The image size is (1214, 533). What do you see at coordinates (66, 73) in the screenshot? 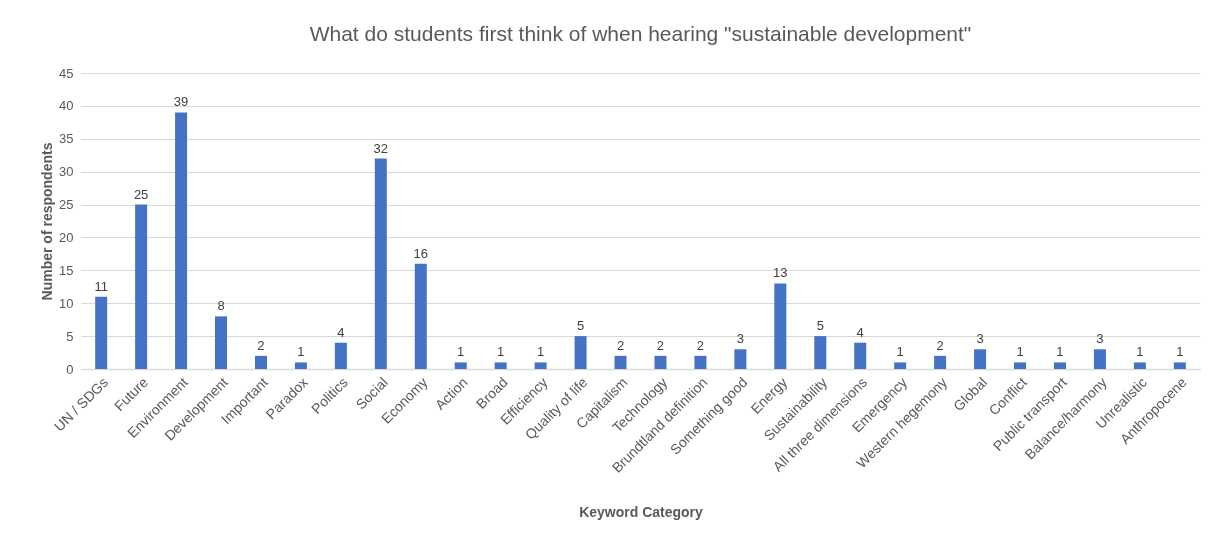
I see `y-tick-label: 45` at bounding box center [66, 73].